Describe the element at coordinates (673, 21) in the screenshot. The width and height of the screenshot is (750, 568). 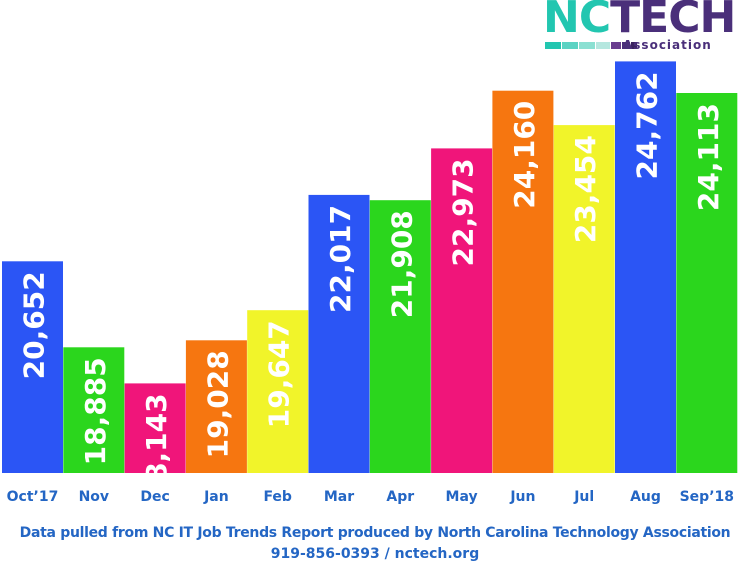
I see `logo-tech: TECH` at that location.